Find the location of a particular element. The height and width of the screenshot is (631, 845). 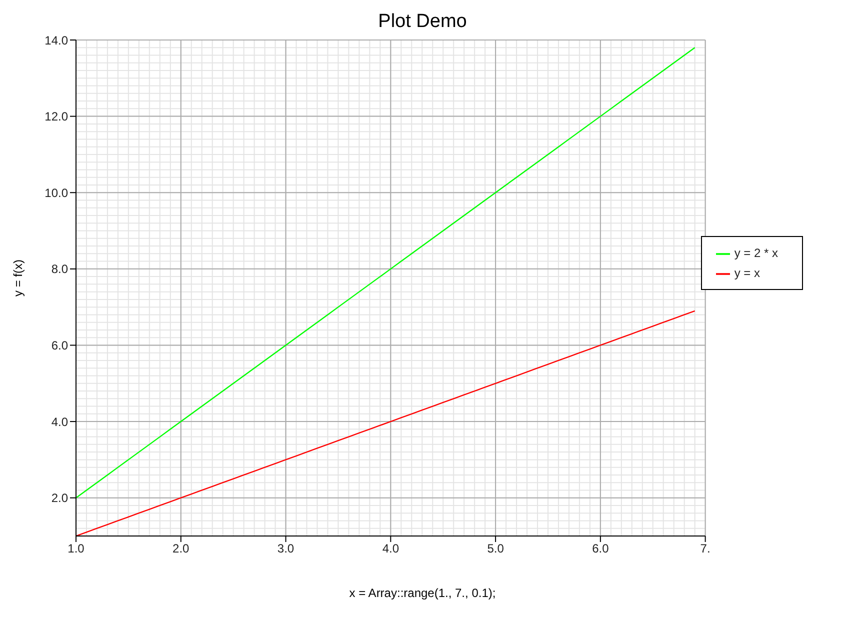

y-tick-label: 10.0 is located at coordinates (56, 193).